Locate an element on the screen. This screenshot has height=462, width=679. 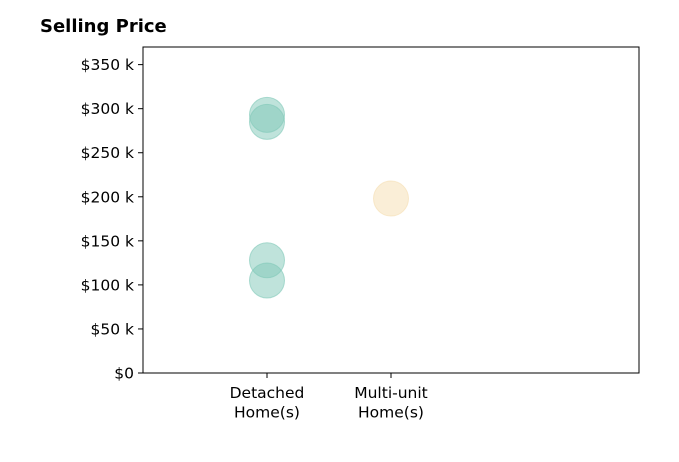
chart-title: Selling Price is located at coordinates (103, 26).